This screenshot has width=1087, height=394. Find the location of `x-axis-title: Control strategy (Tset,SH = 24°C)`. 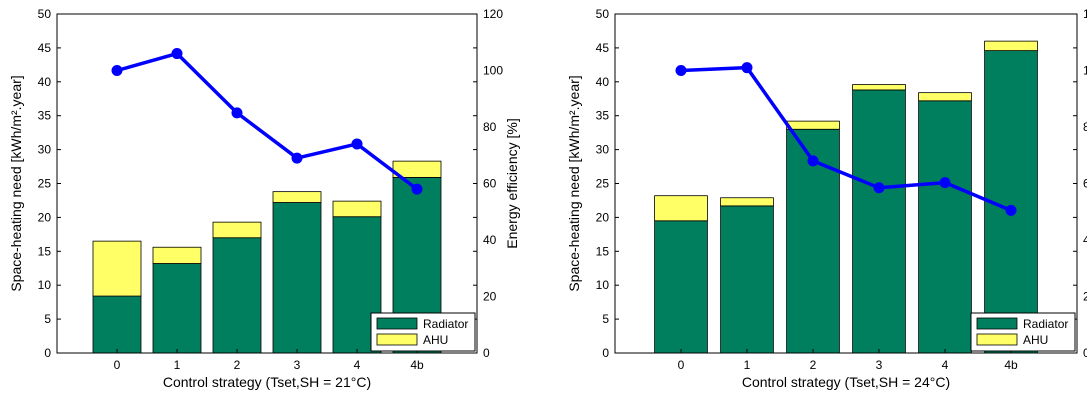

x-axis-title: Control strategy (Tset,SH = 24°C) is located at coordinates (846, 382).